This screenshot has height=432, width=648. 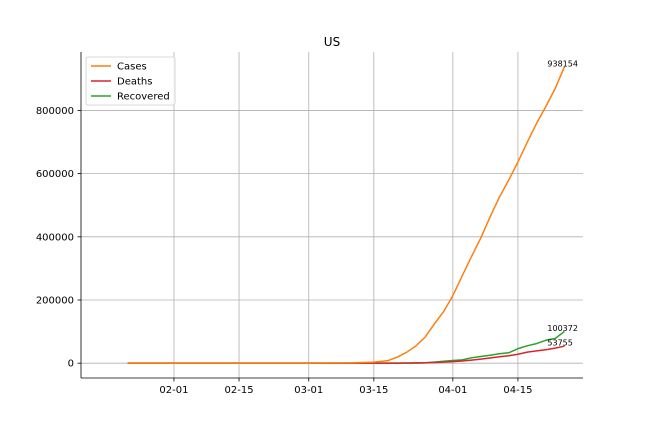 I want to click on chart-title: US, so click(x=332, y=42).